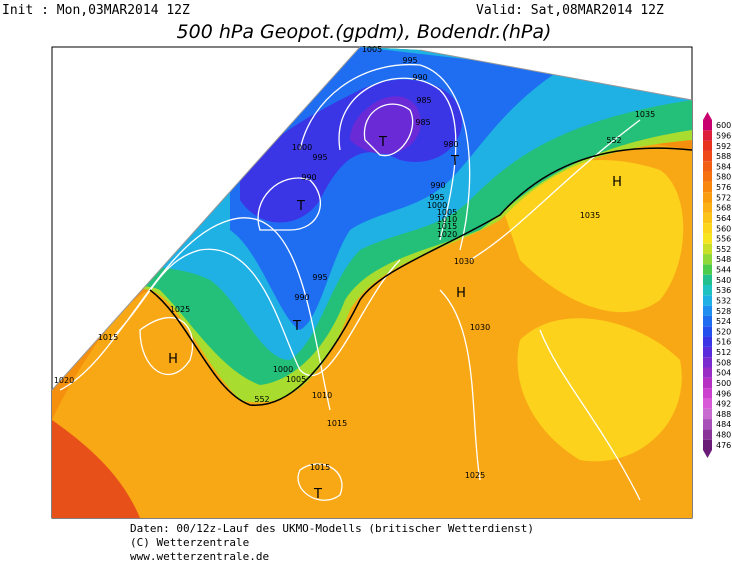  Describe the element at coordinates (723, 362) in the screenshot. I see `colorbar-tick-label: 508` at that location.